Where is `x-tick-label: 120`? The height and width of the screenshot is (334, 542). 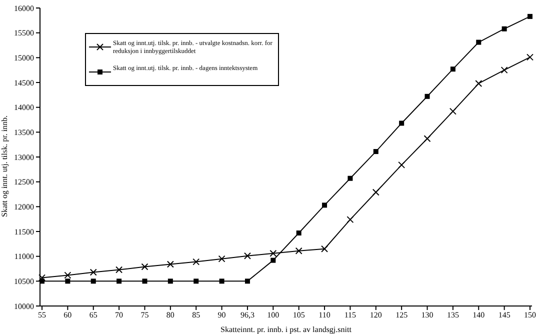
x-tick-label: 120 is located at coordinates (376, 315).